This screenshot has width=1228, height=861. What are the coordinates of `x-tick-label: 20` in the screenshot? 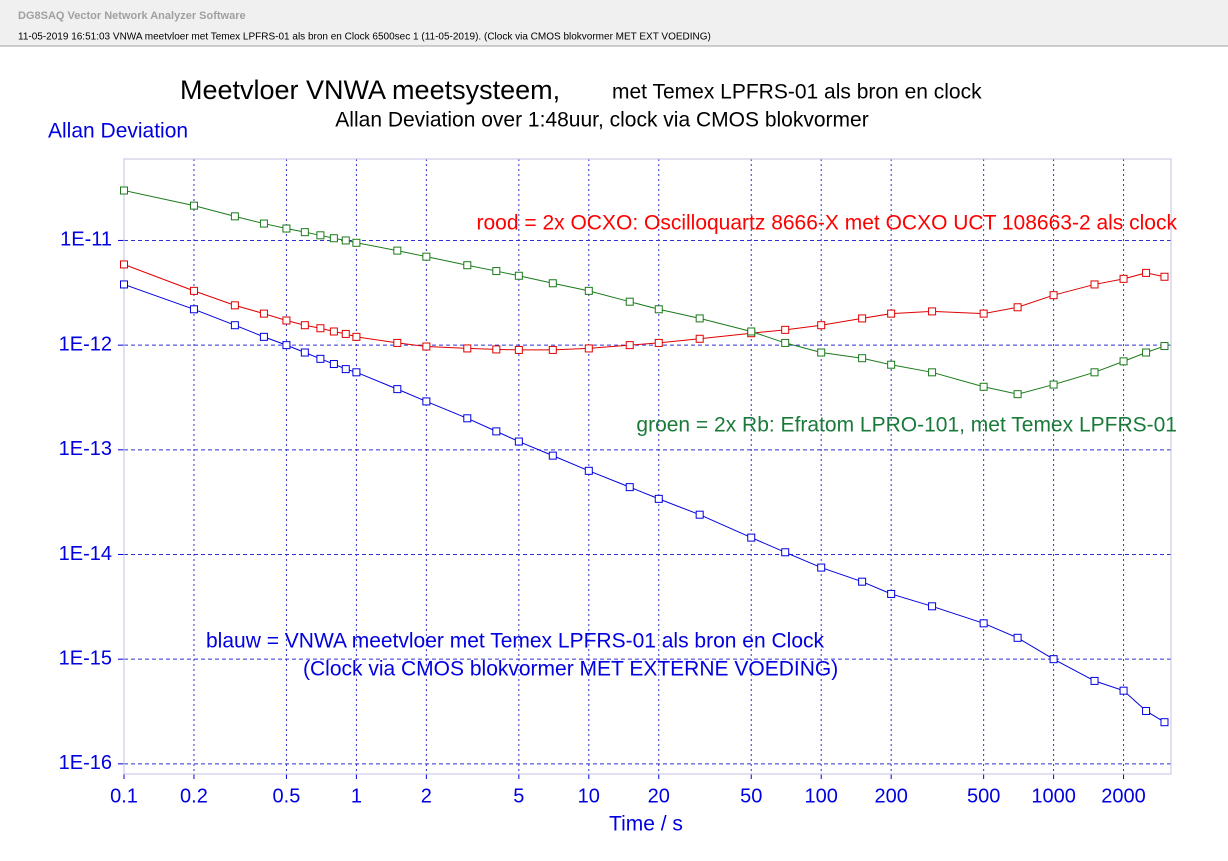 It's located at (659, 796).